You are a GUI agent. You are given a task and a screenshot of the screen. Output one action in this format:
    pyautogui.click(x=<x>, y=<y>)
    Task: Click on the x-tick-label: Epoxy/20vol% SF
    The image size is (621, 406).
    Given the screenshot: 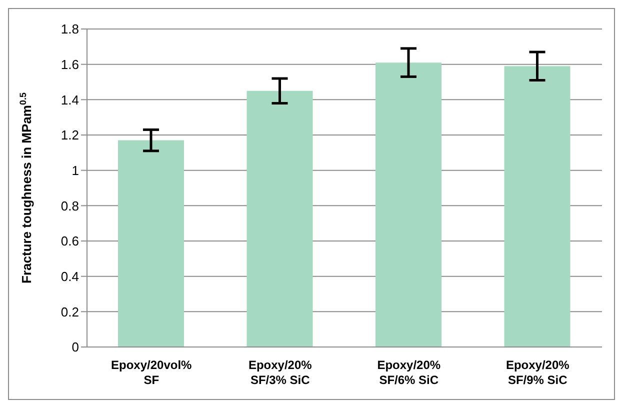 What is the action you would take?
    pyautogui.click(x=151, y=372)
    